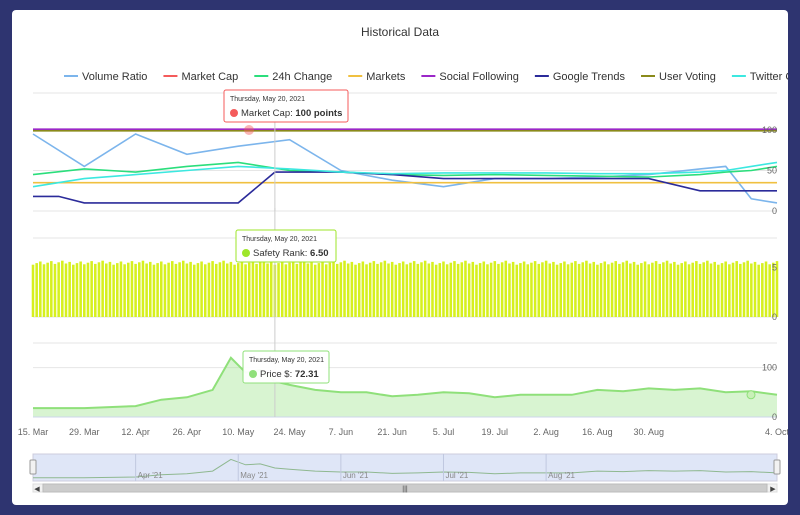 This screenshot has width=800, height=515. Describe the element at coordinates (597, 432) in the screenshot. I see `x-tick-label: 16. Aug` at that location.